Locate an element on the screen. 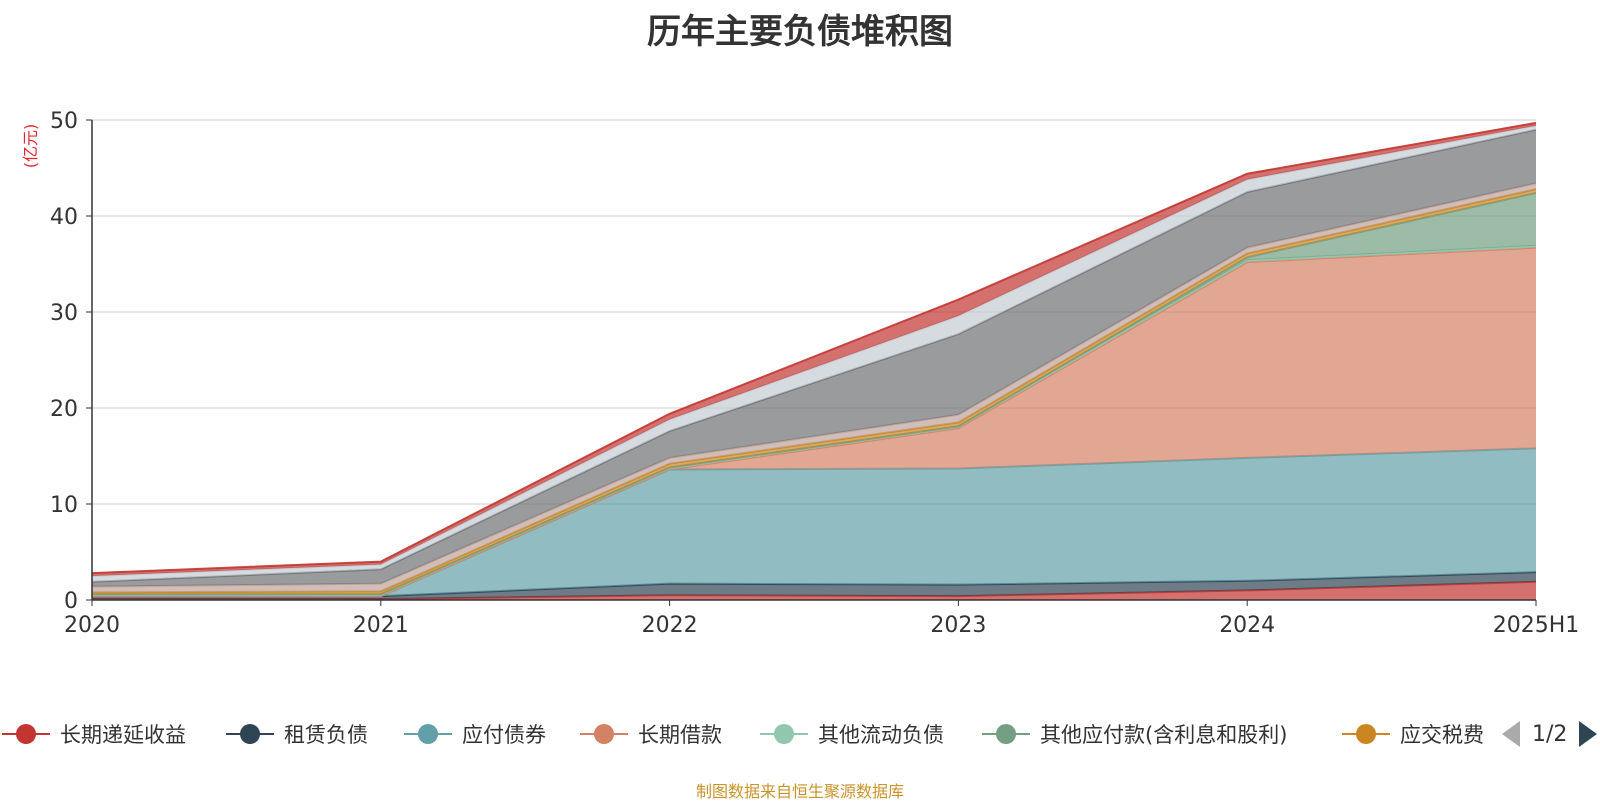 The width and height of the screenshot is (1600, 802). source-note: 制图数据来自恒生聚源数据库 is located at coordinates (799, 791).